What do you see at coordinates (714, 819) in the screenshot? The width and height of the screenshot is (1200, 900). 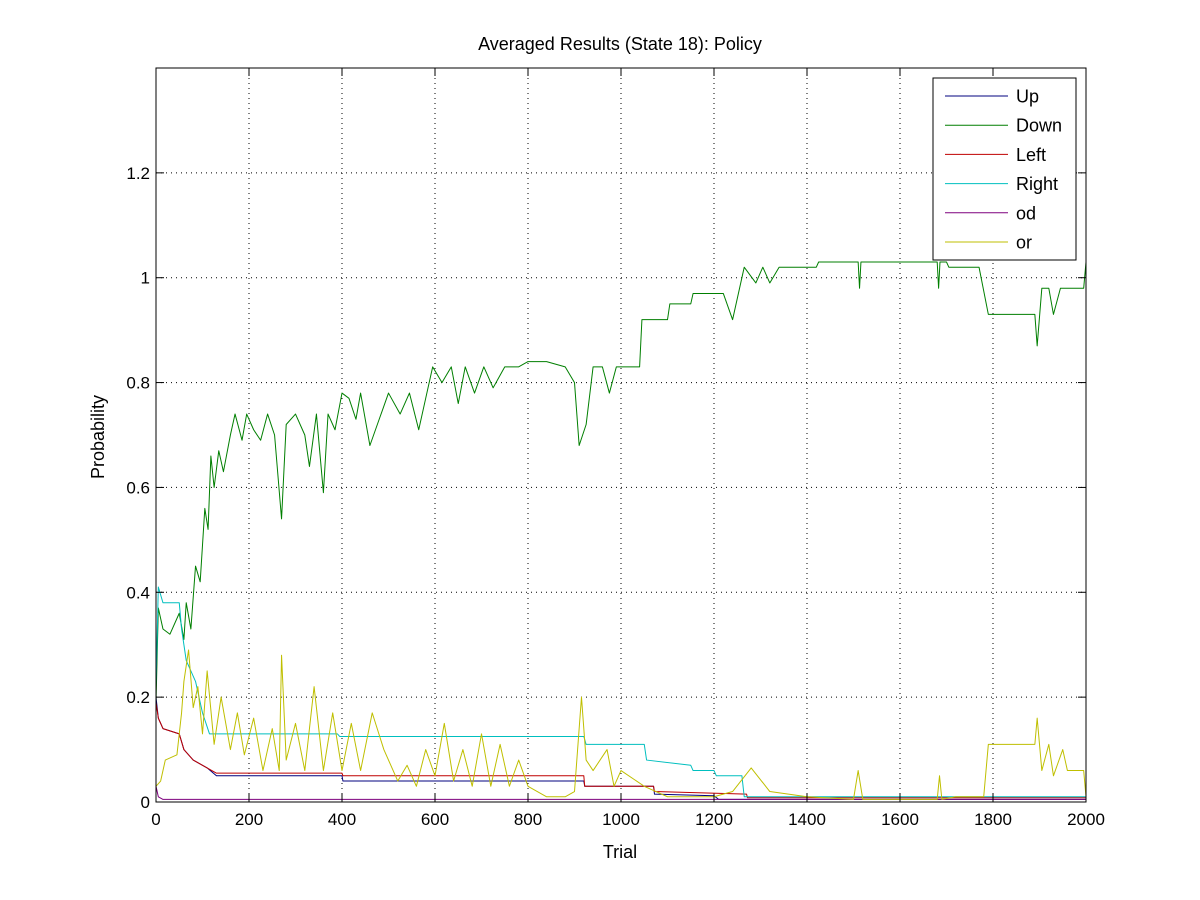 I see `x-tick-label: 1200` at bounding box center [714, 819].